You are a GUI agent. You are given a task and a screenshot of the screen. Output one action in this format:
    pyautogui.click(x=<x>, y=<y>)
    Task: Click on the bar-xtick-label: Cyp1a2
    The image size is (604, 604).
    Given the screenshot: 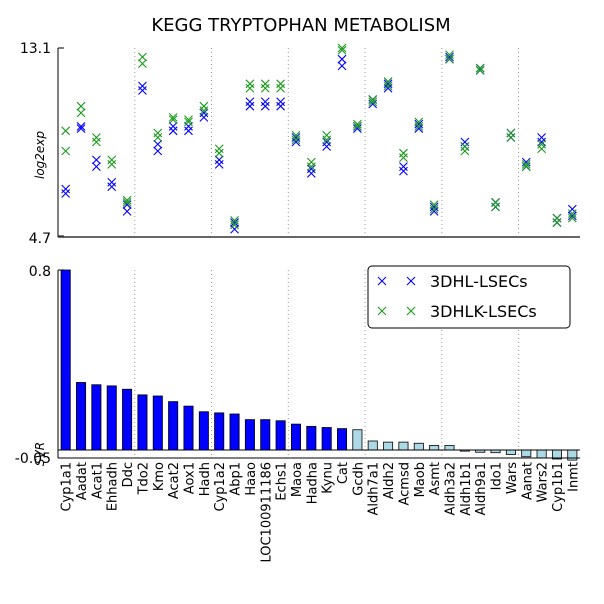 What is the action you would take?
    pyautogui.click(x=220, y=487)
    